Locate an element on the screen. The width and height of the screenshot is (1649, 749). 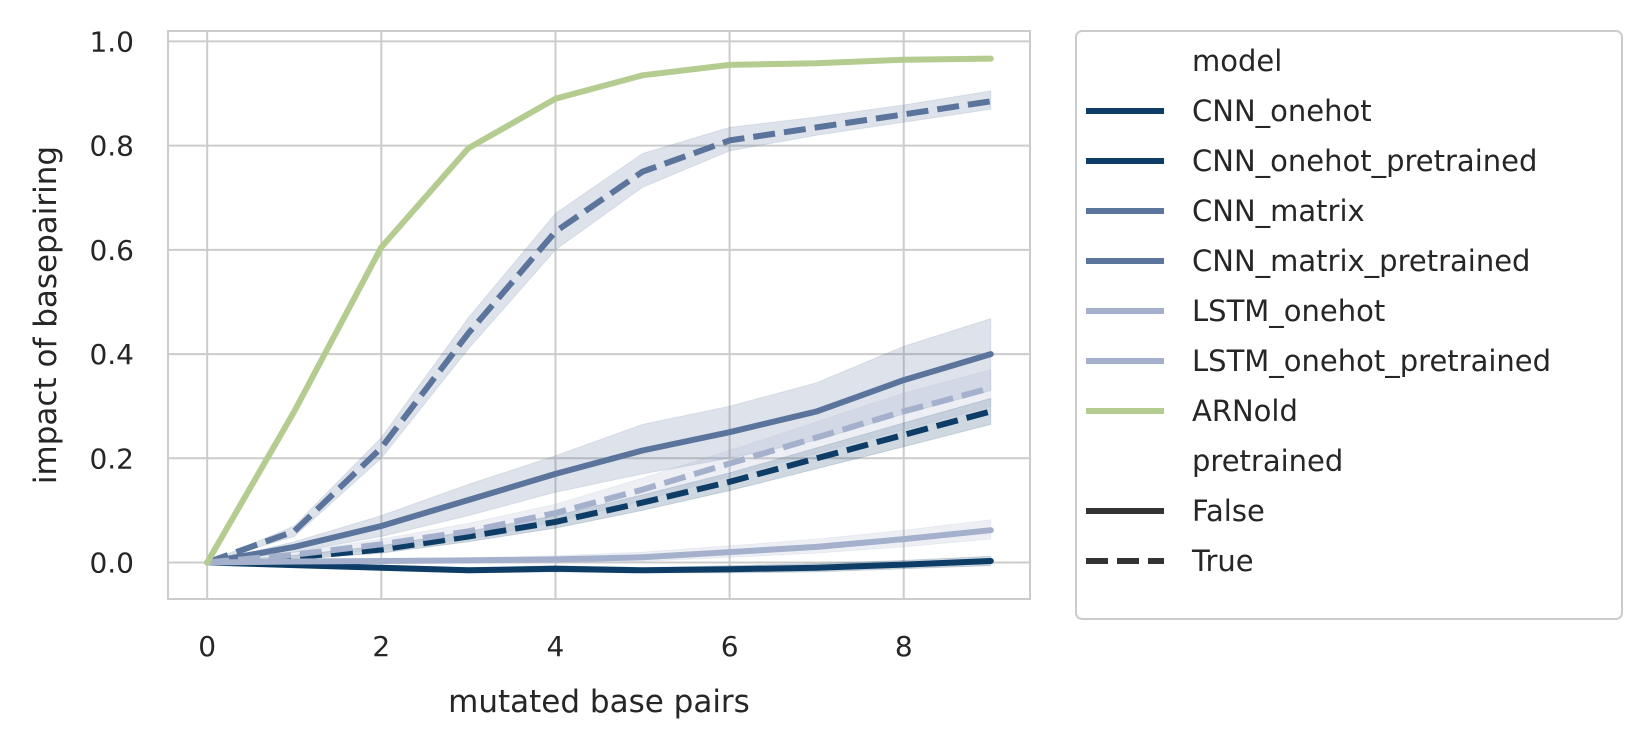
legend-title-model: model is located at coordinates (1237, 61).